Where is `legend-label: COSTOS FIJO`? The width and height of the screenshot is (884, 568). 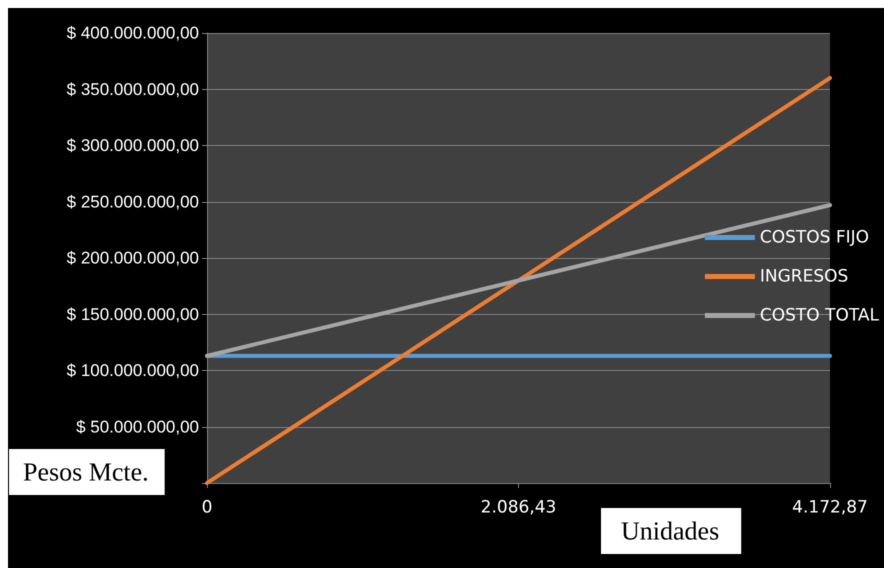 legend-label: COSTOS FIJO is located at coordinates (815, 238).